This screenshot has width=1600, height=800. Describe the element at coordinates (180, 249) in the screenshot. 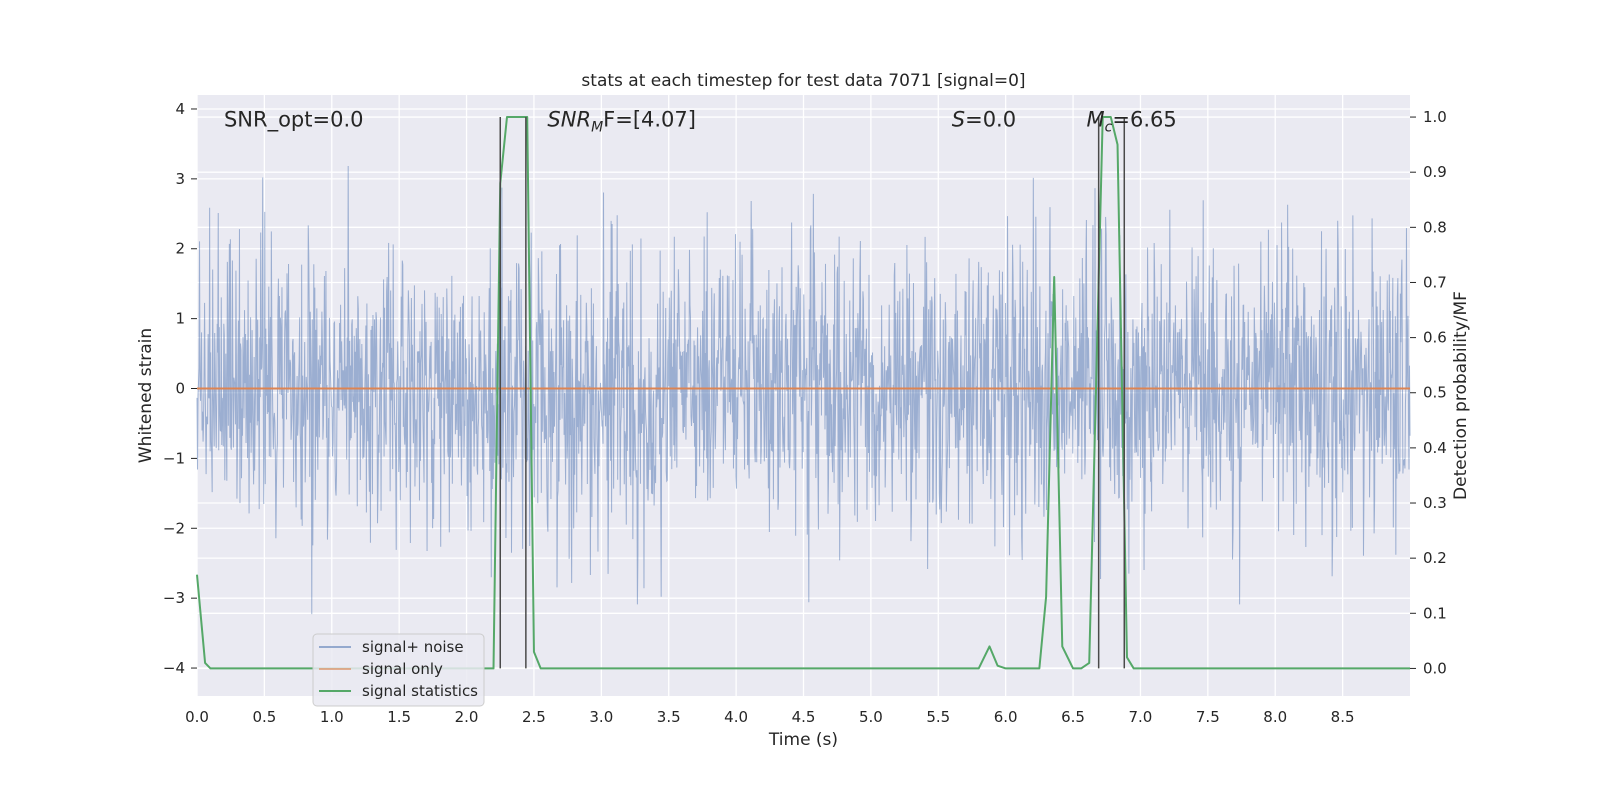

I see `y-tick-label-left: 2` at that location.